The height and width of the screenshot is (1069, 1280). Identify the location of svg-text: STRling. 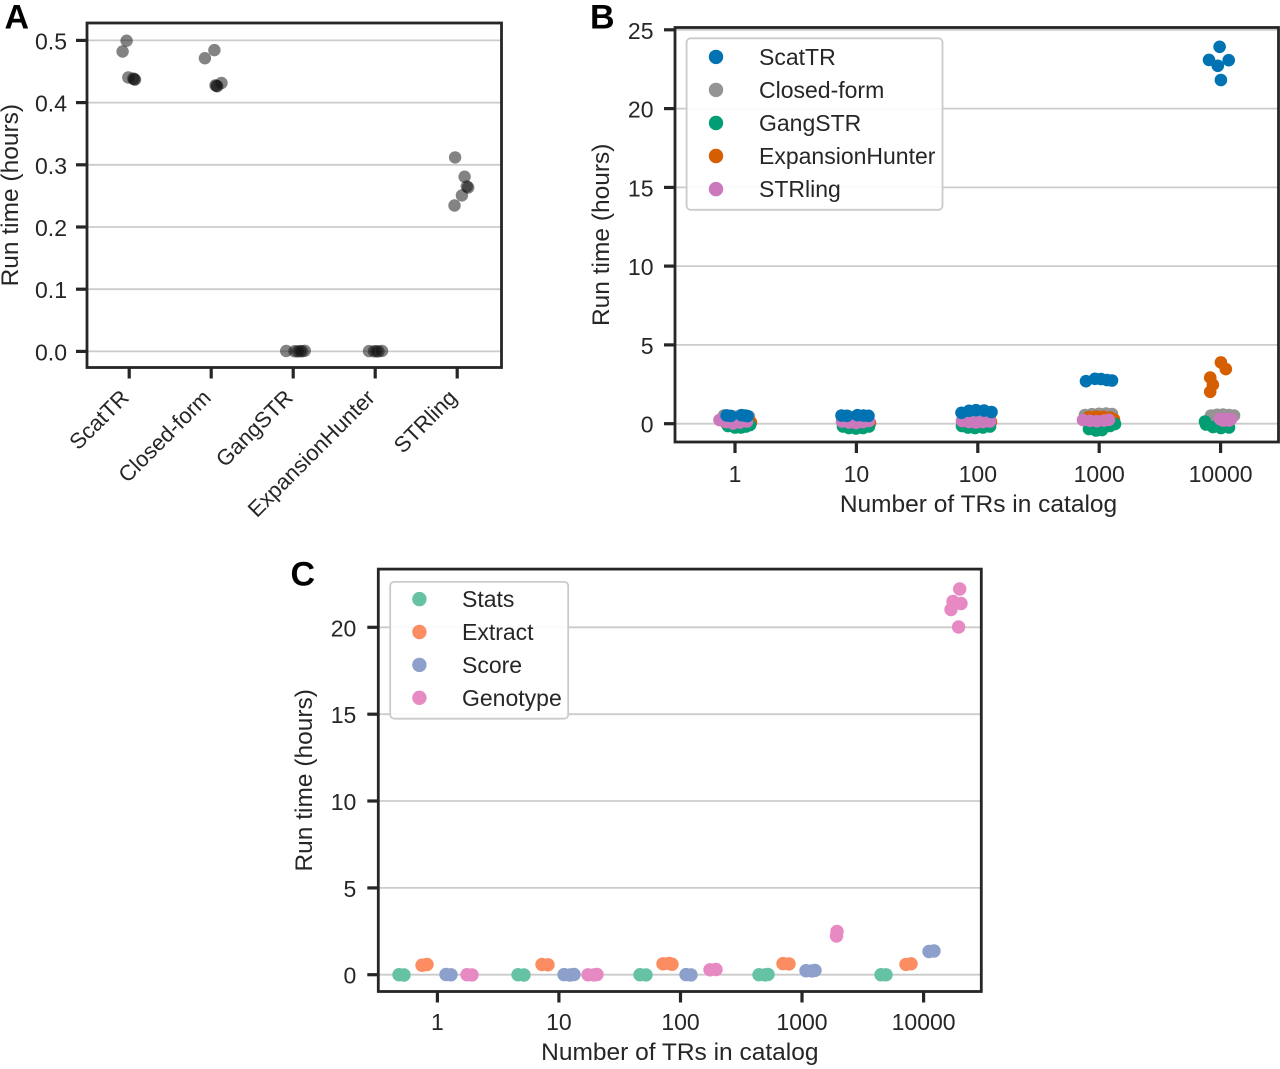
(800, 189).